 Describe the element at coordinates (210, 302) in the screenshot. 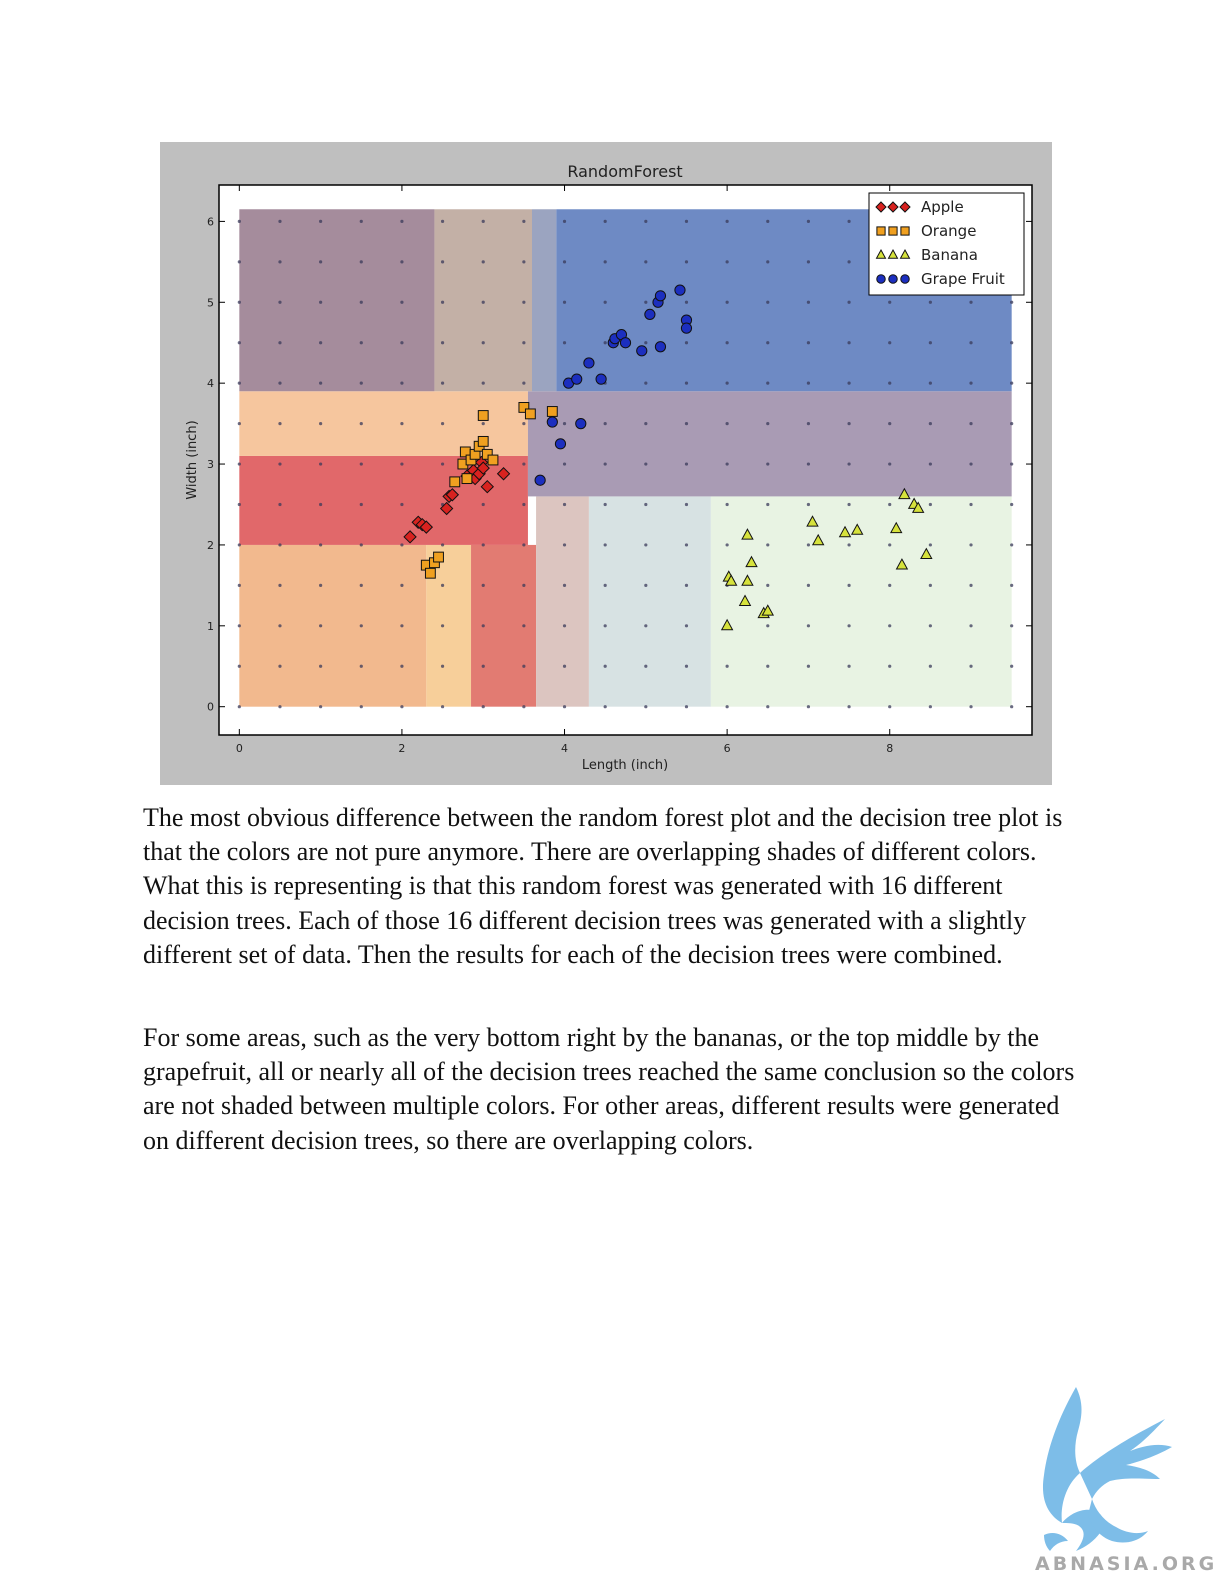

I see `y-tick-label: 5` at that location.